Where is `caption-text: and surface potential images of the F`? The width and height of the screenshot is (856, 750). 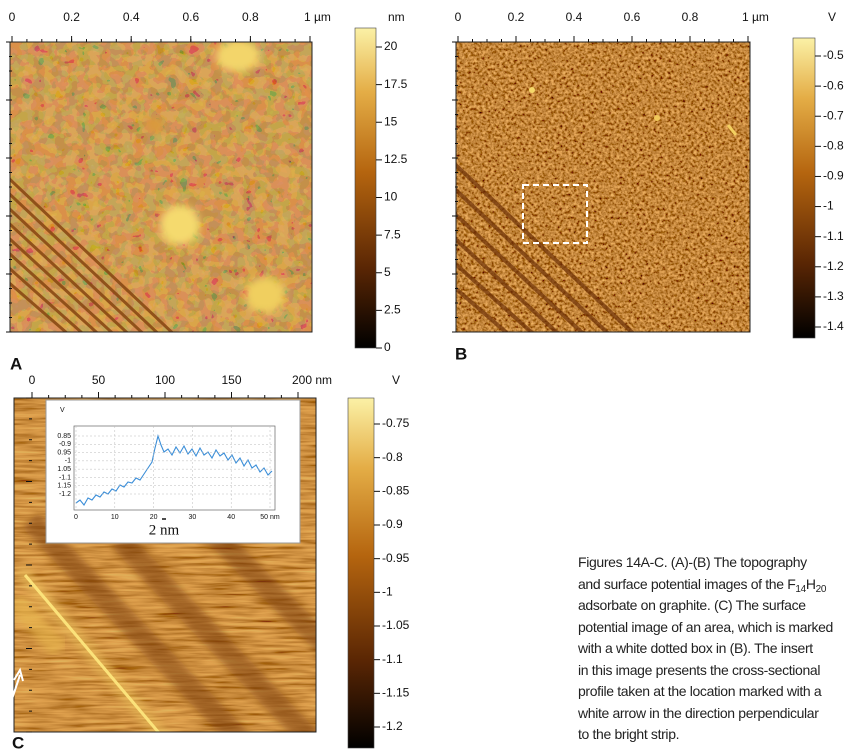
caption-text: and surface potential images of the F is located at coordinates (687, 583).